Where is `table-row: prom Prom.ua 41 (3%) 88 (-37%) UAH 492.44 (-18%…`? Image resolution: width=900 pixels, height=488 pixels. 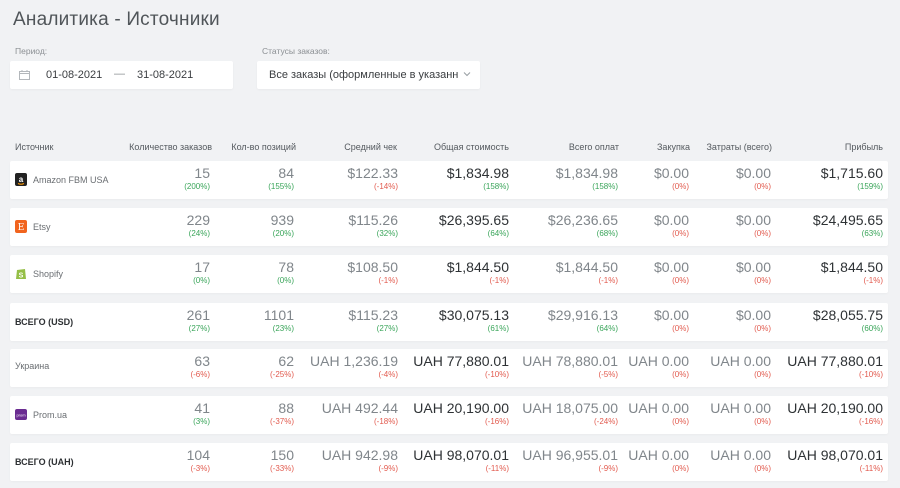
table-row: prom Prom.ua 41 (3%) 88 (-37%) UAH 492.44 (-18%… is located at coordinates (449, 415).